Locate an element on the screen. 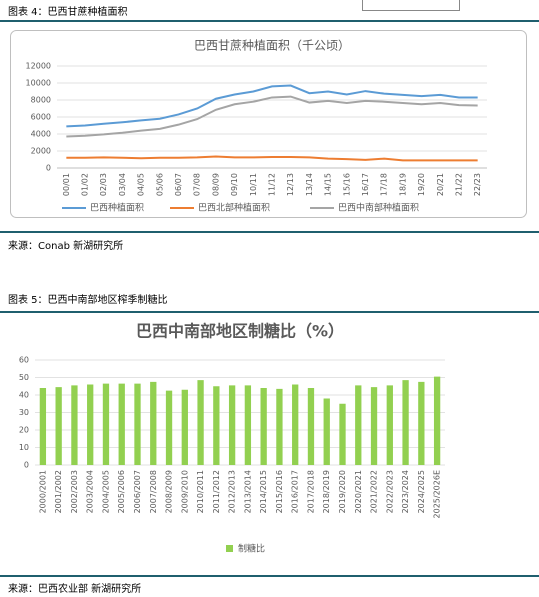 Image resolution: width=539 pixels, height=597 pixels. y-tick-label: 50 is located at coordinates (24, 377).